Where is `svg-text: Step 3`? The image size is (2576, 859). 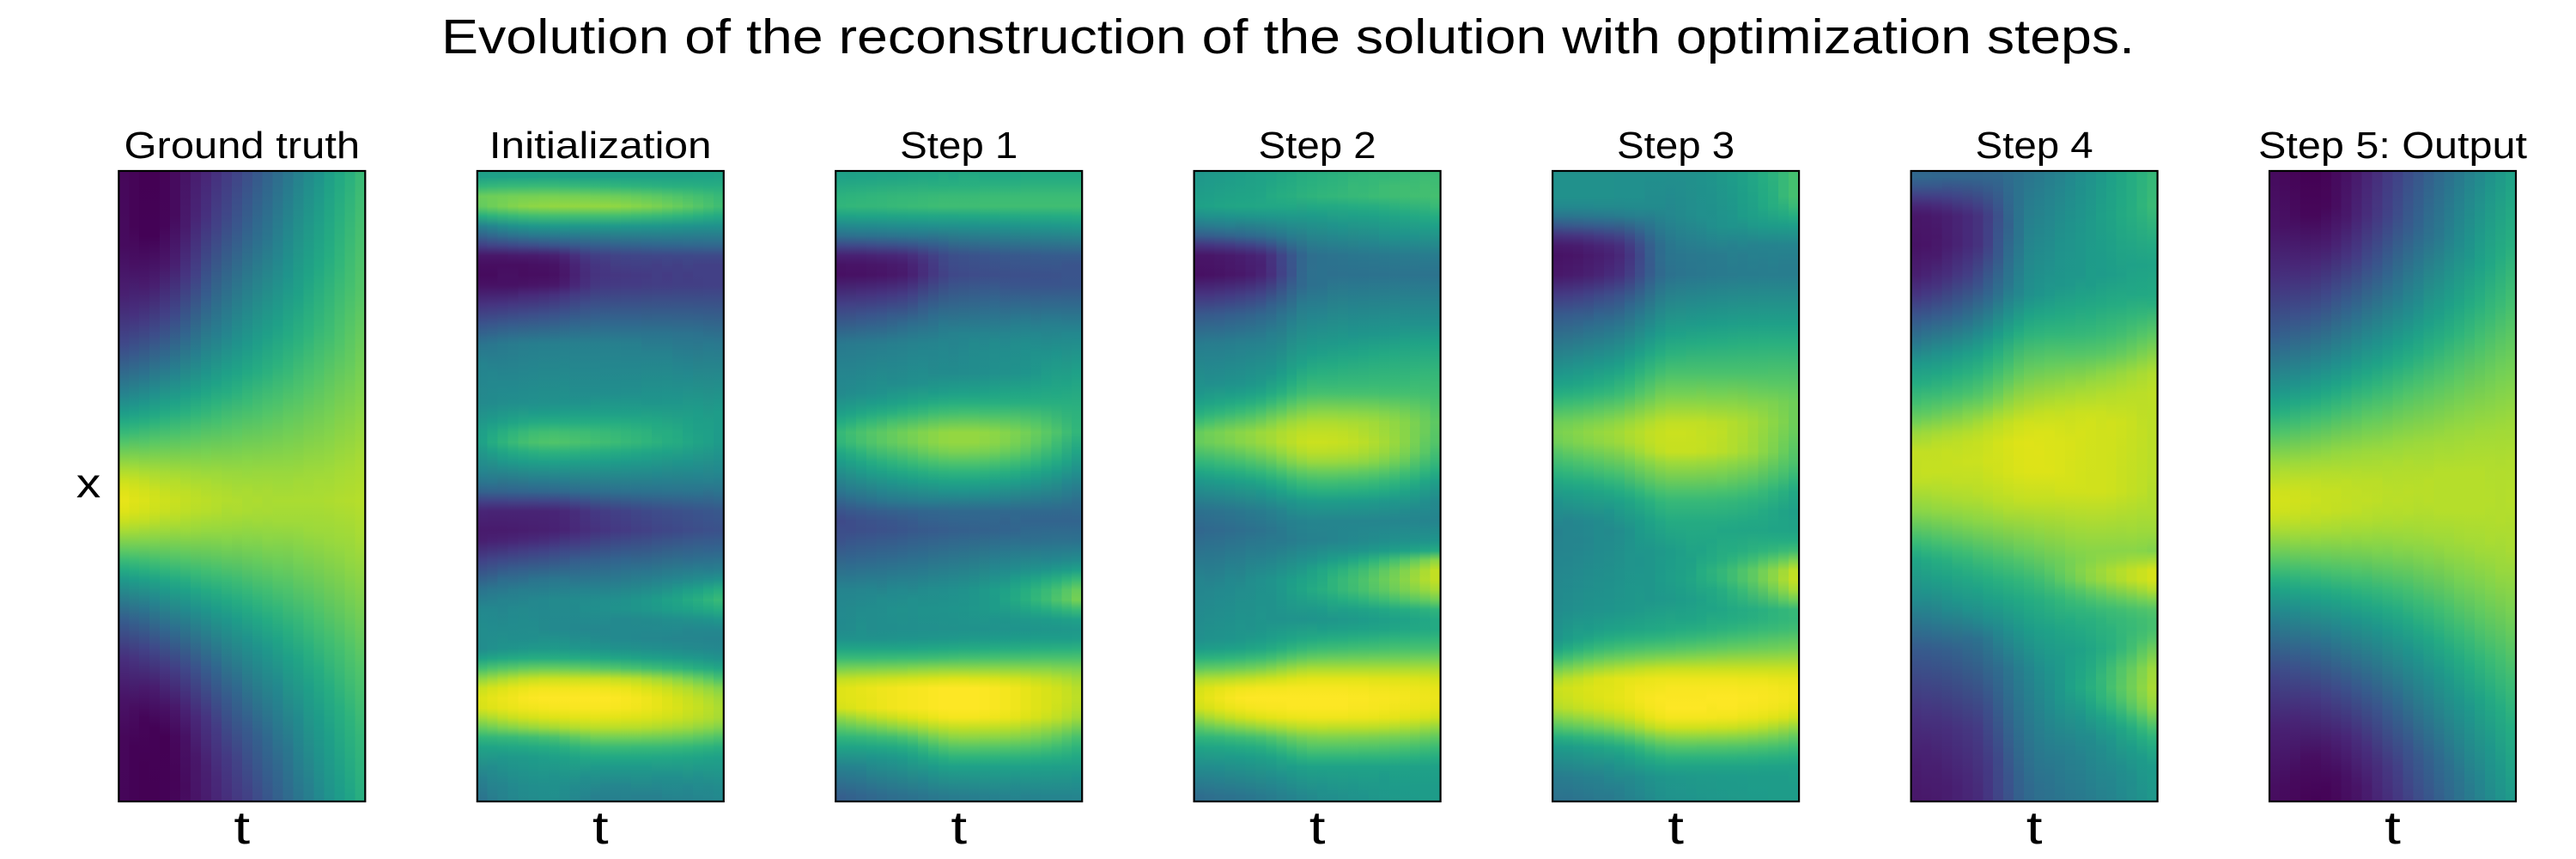 svg-text: Step 3 is located at coordinates (1676, 146).